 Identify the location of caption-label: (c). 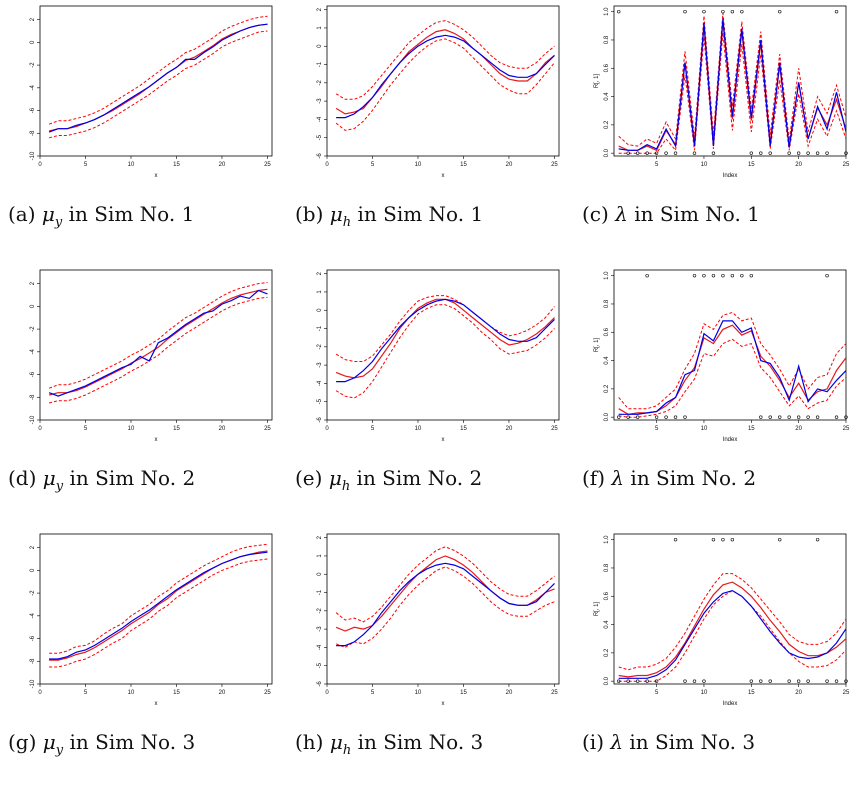
(599, 214).